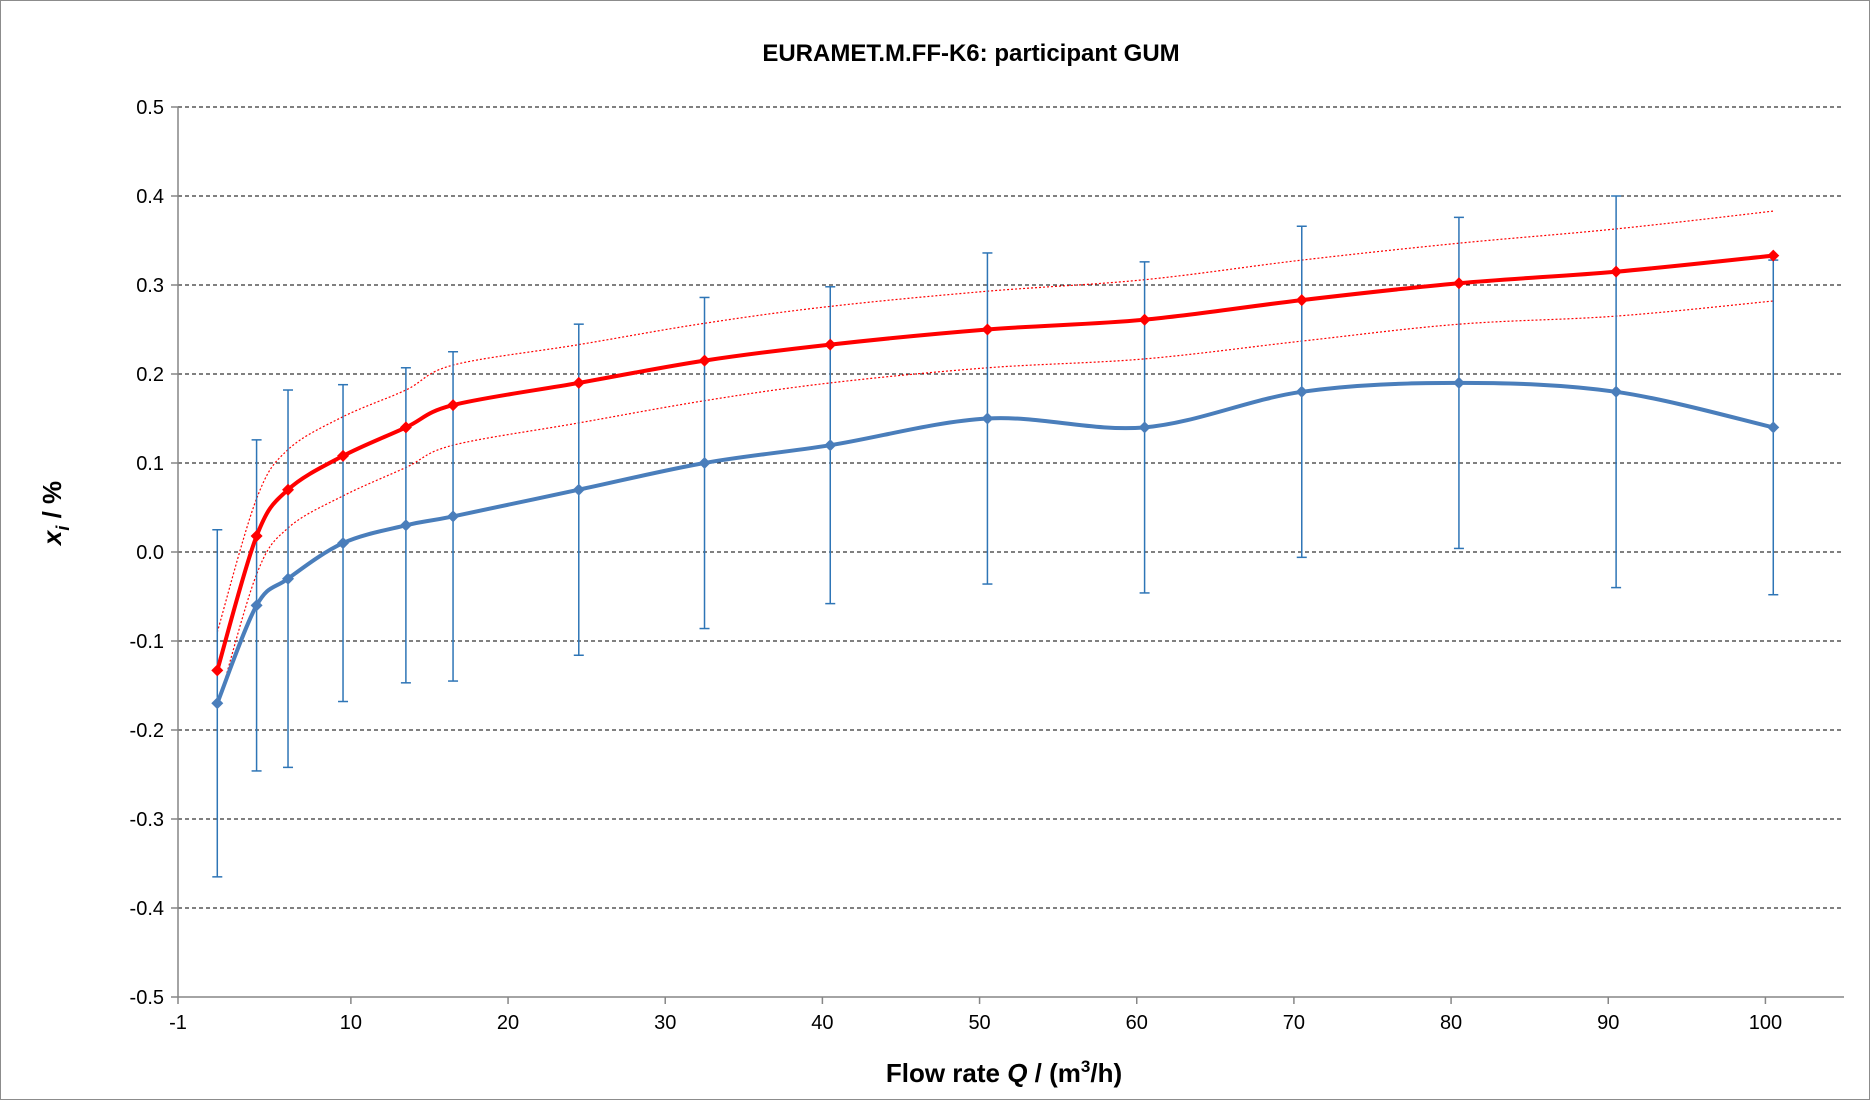  I want to click on y-tick-label: -0.1, so click(147, 642).